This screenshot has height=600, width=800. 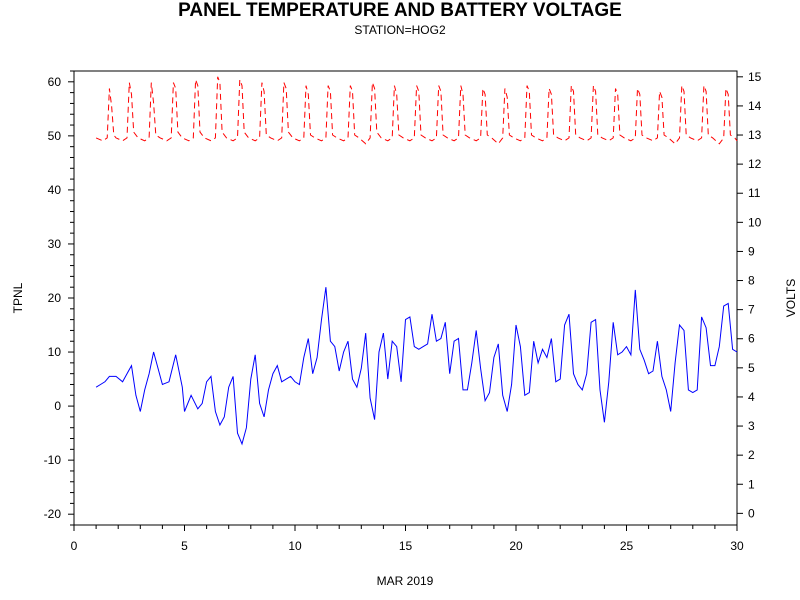 I want to click on x-tick-label: 15, so click(x=406, y=546).